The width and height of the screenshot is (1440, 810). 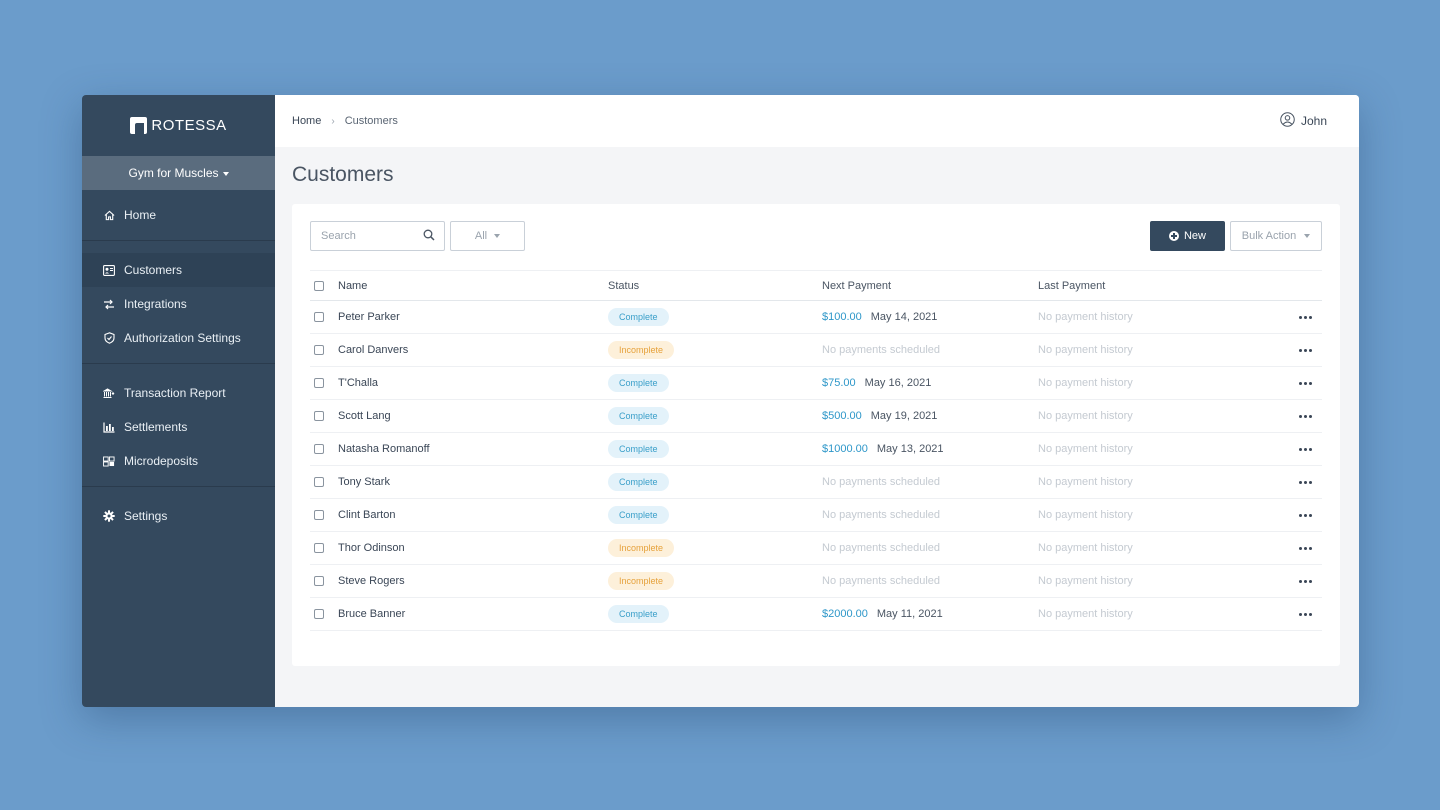 I want to click on status-cell: Incomplete, so click(x=641, y=350).